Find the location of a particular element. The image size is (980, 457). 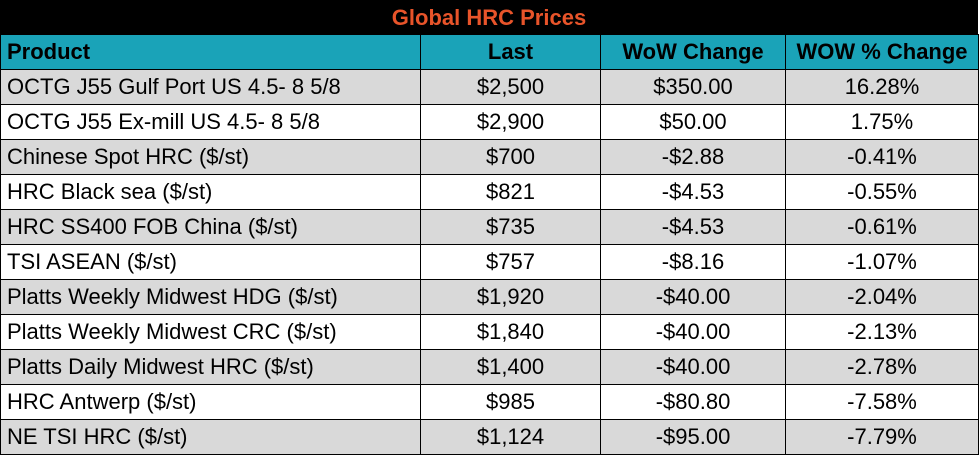

cell-last: $2,500 is located at coordinates (510, 87).